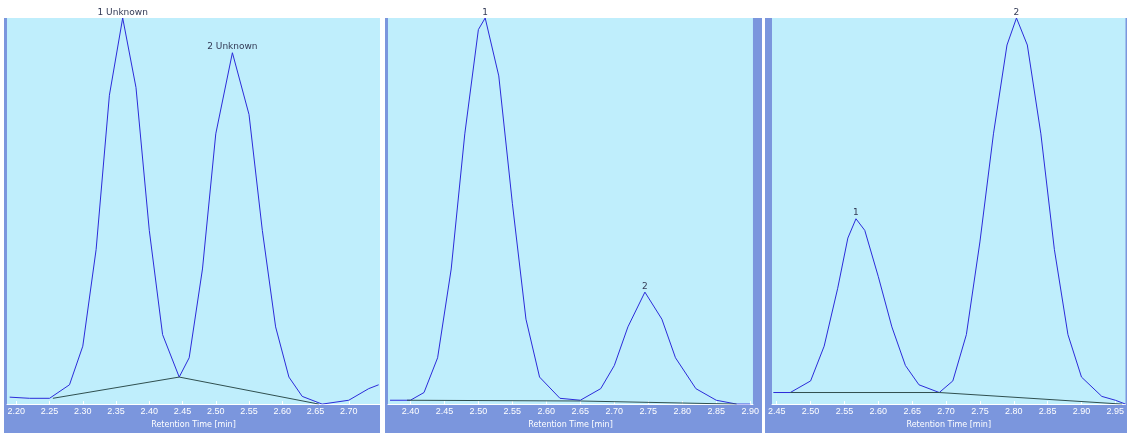 The width and height of the screenshot is (1127, 433). I want to click on x-tick-label: 2.35, so click(116, 410).